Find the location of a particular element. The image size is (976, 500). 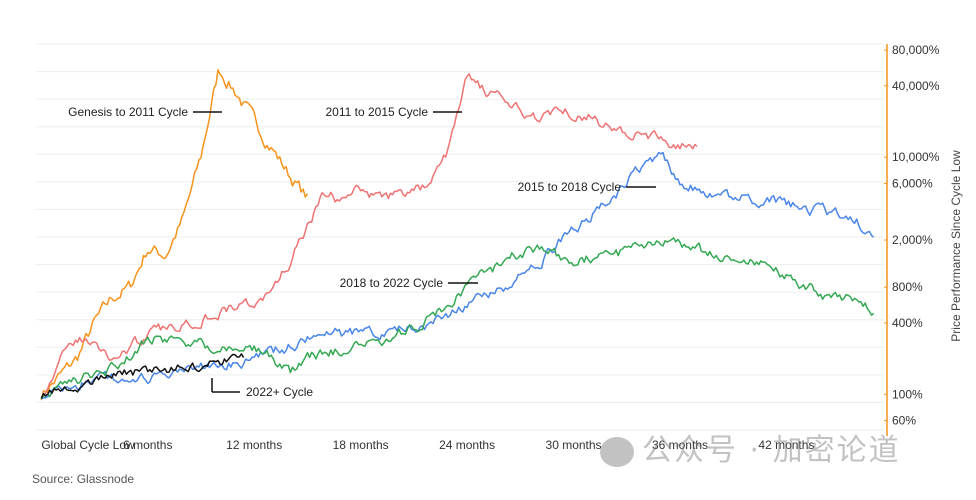

y-tick-label: 40,000% is located at coordinates (916, 86).